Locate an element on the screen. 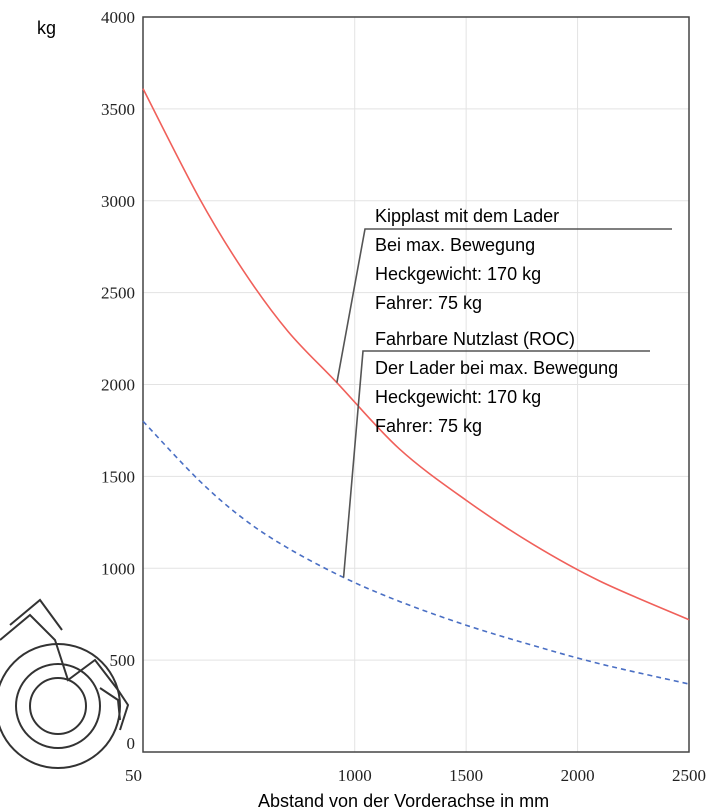 This screenshot has width=725, height=812. y-tick-label: 2000 is located at coordinates (118, 385).